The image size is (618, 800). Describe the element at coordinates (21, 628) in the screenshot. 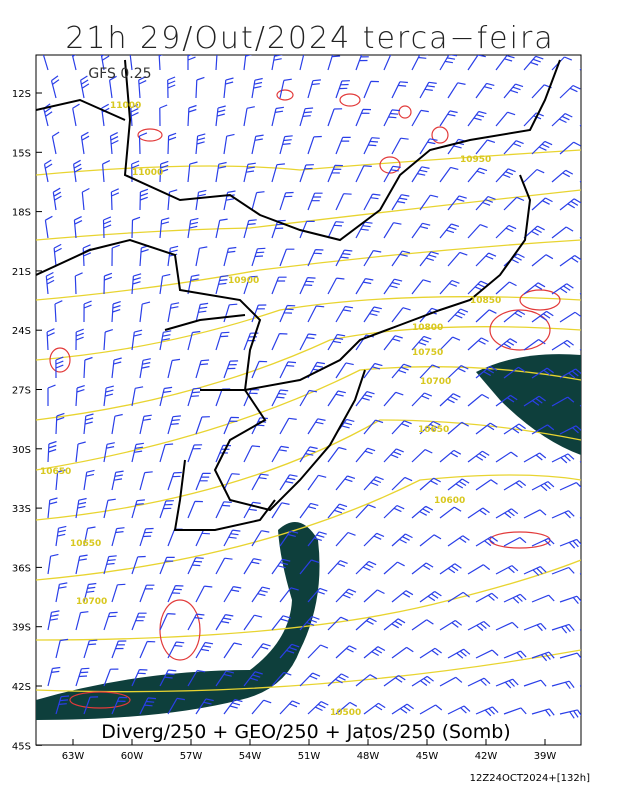

I see `lat-label: 39S` at that location.